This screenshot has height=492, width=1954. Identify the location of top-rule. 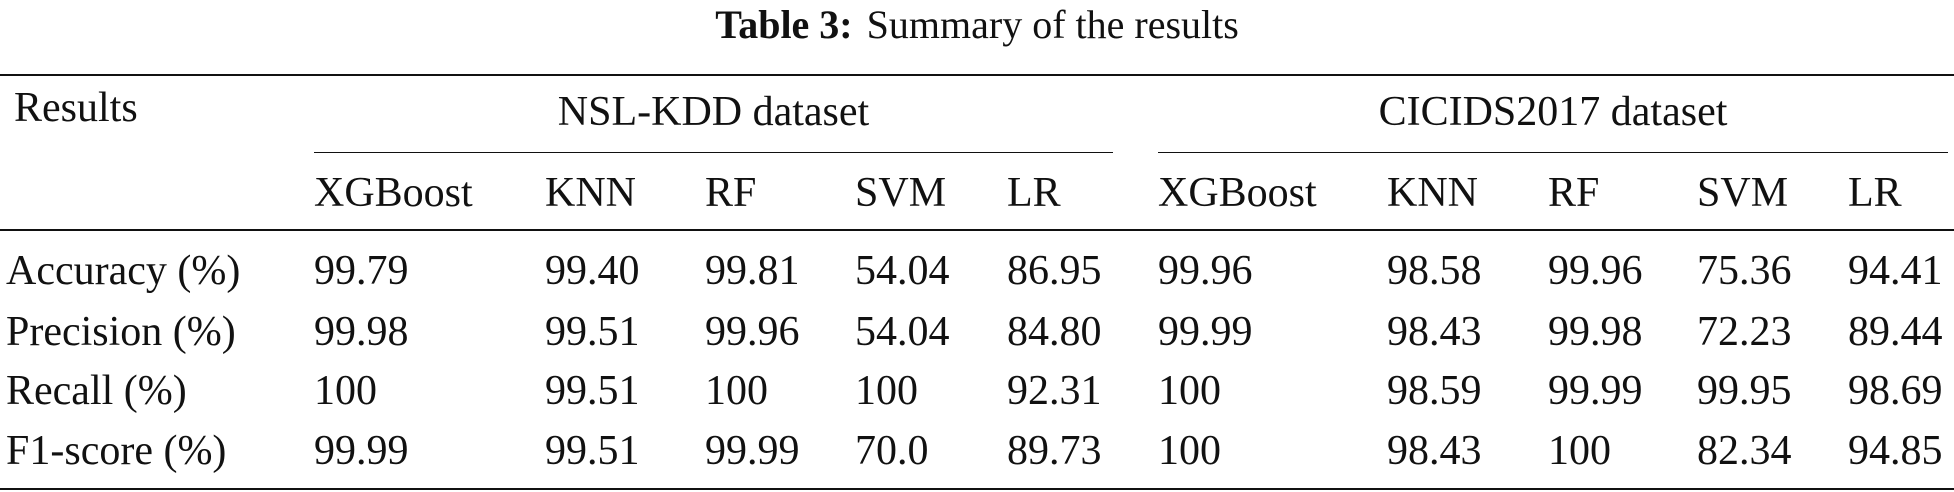
(977, 75).